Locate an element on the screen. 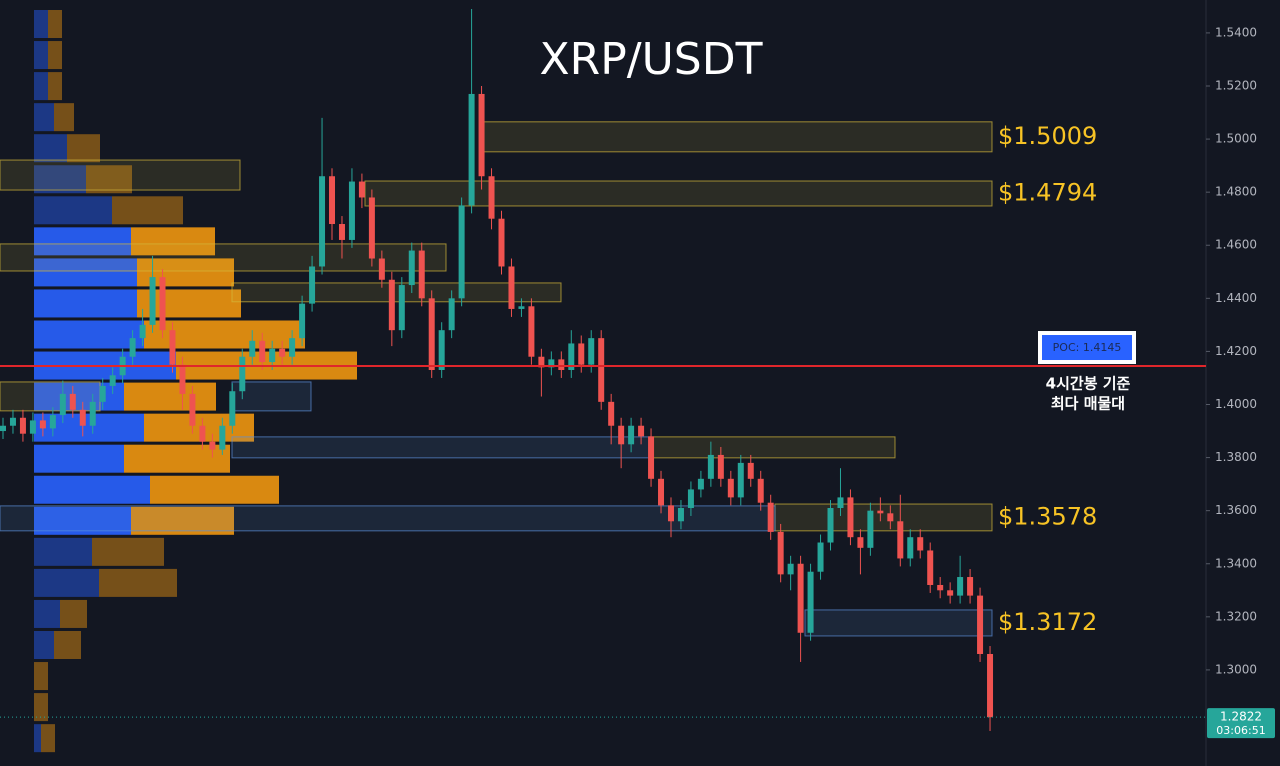 This screenshot has height=766, width=1280. y-tick-label: 1.5000 is located at coordinates (1236, 139).